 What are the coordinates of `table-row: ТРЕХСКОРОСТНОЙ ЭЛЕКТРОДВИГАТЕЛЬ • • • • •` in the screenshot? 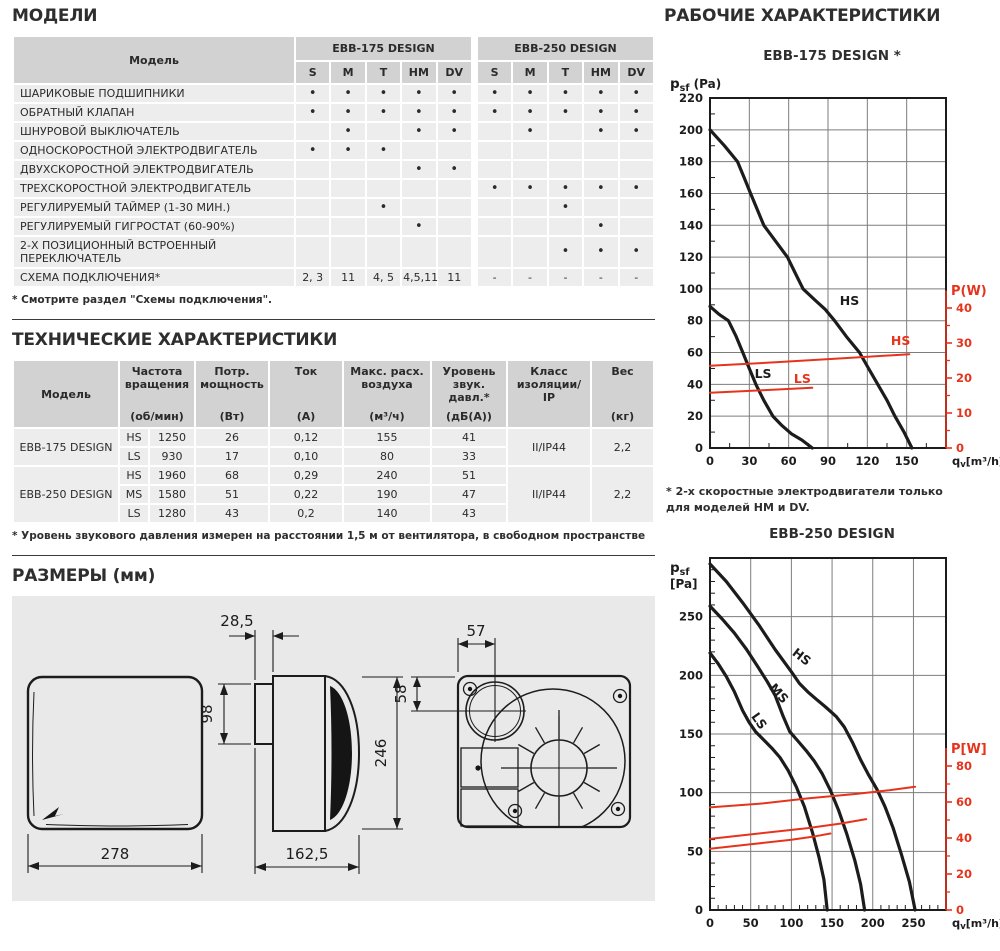 It's located at (333, 188).